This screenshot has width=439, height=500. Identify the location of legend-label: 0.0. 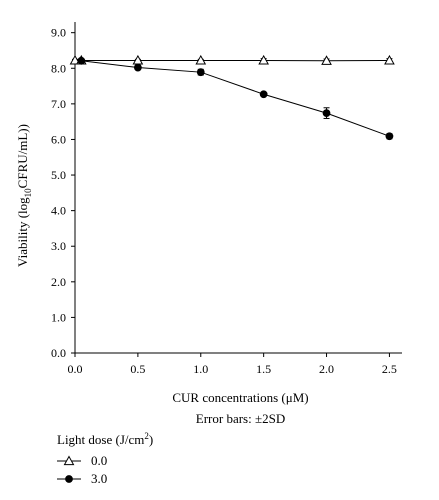
(99, 460).